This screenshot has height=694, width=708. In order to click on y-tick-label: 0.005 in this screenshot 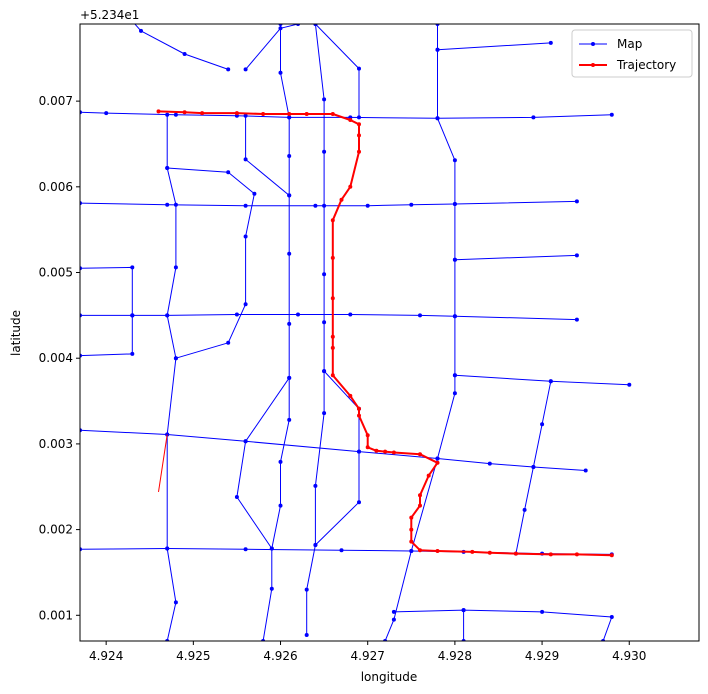, I will do `click(56, 273)`.